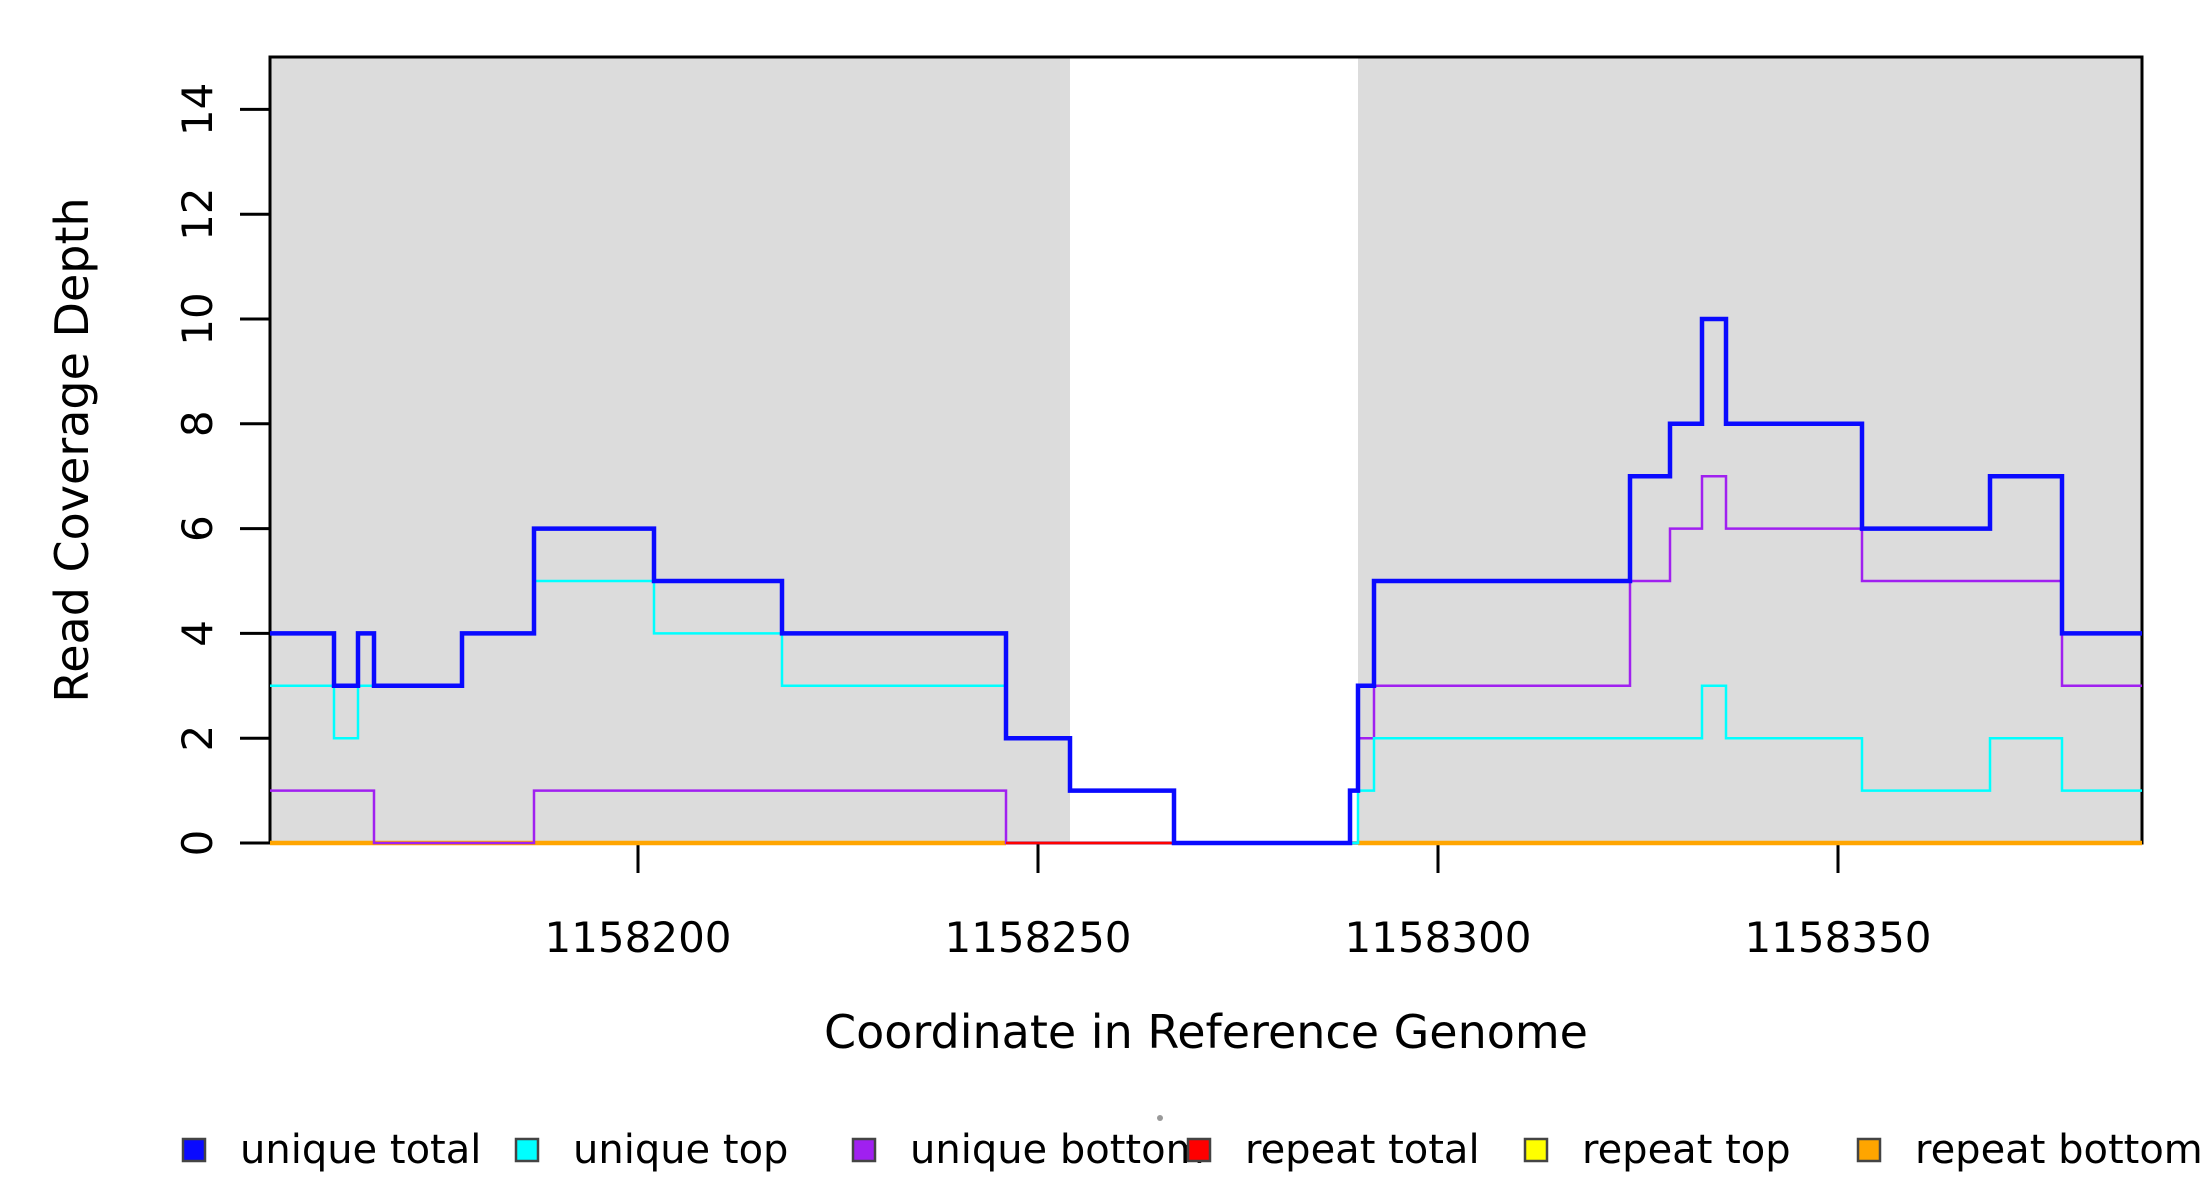 The height and width of the screenshot is (1200, 2200). I want to click on x-tick-label: 1158350, so click(1837, 937).